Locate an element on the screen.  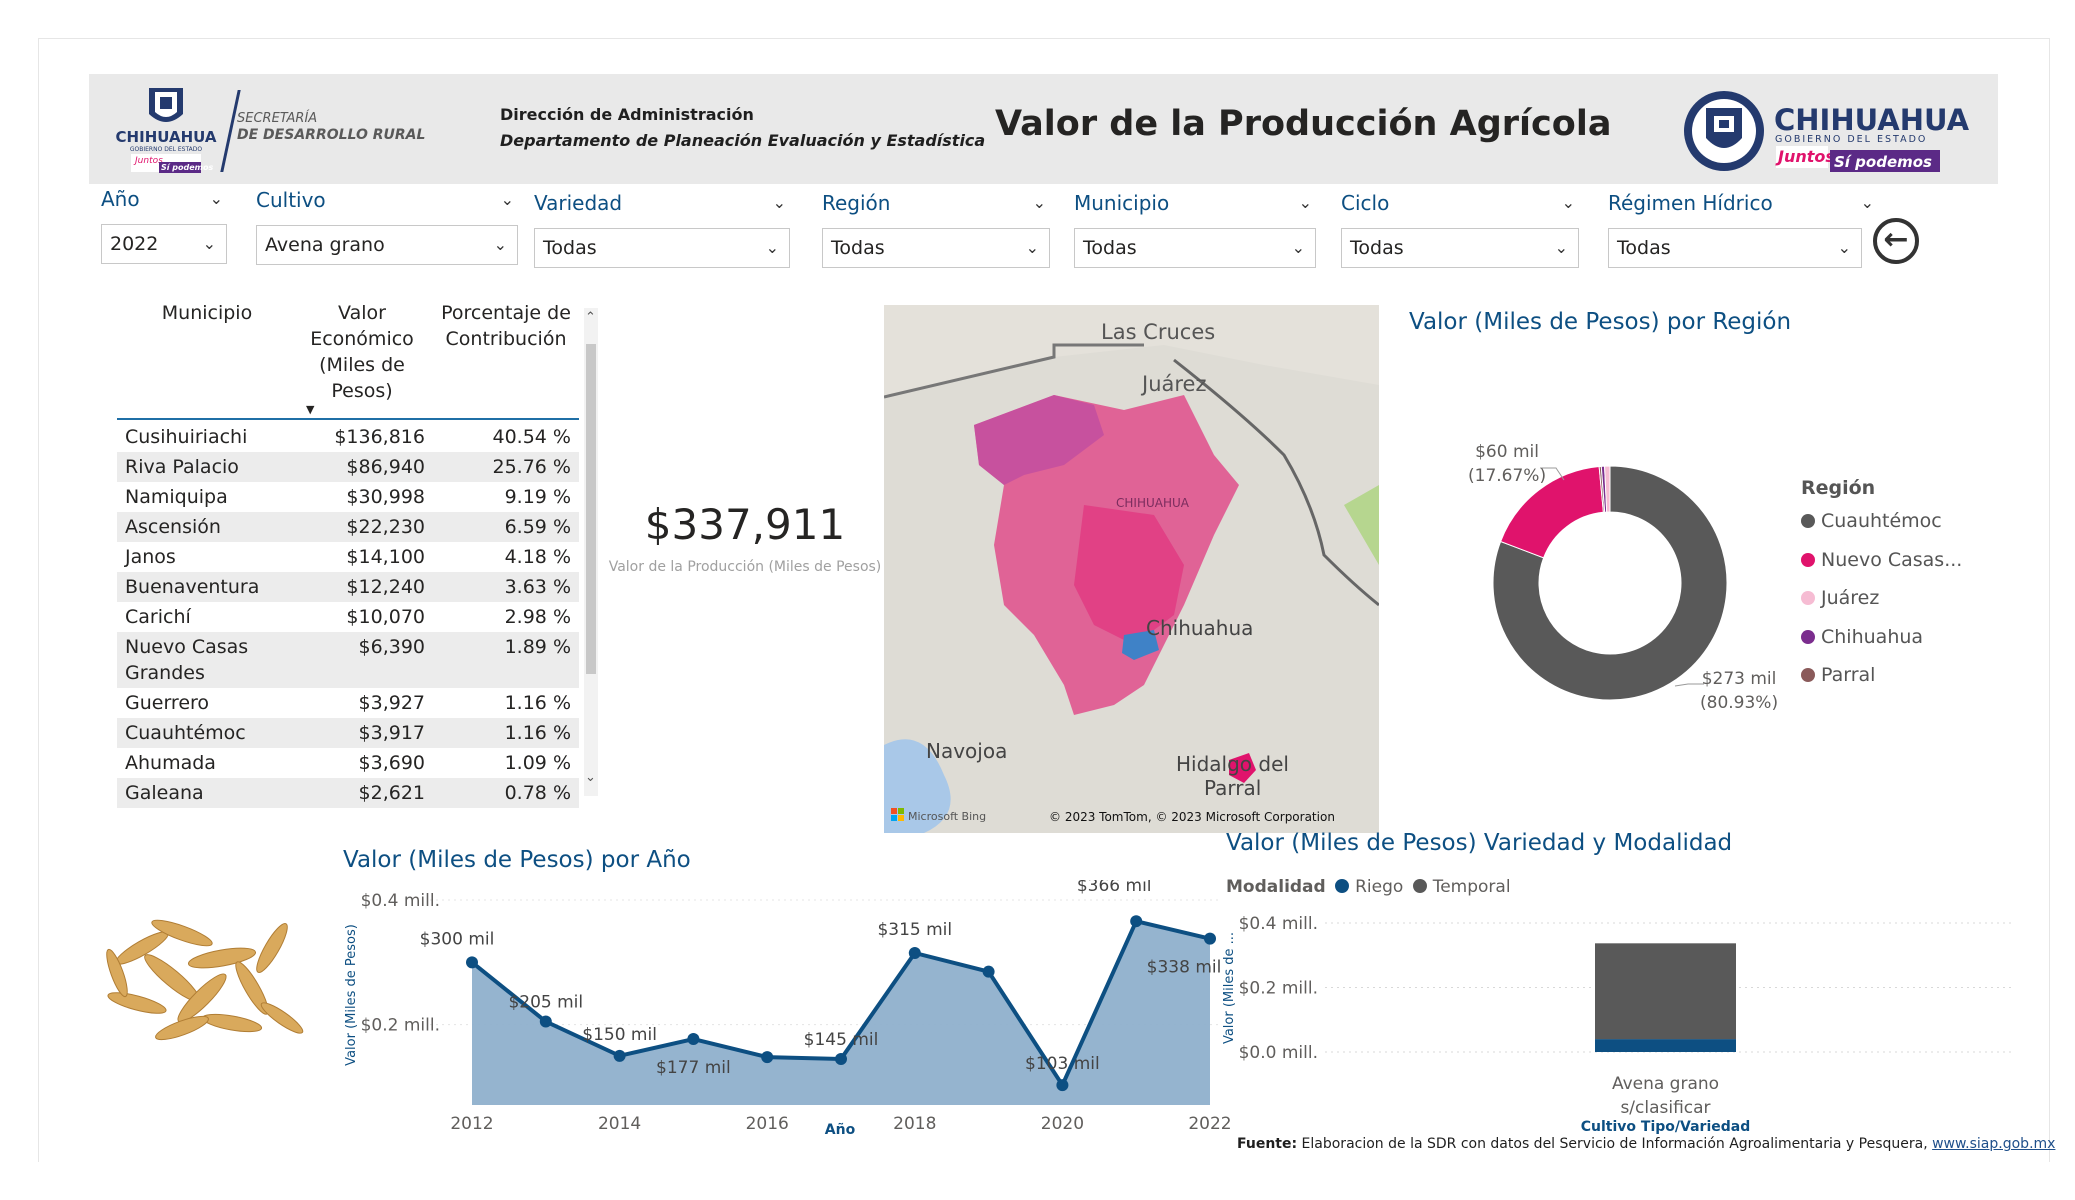
table-header-municipio: Municipio is located at coordinates (207, 313).